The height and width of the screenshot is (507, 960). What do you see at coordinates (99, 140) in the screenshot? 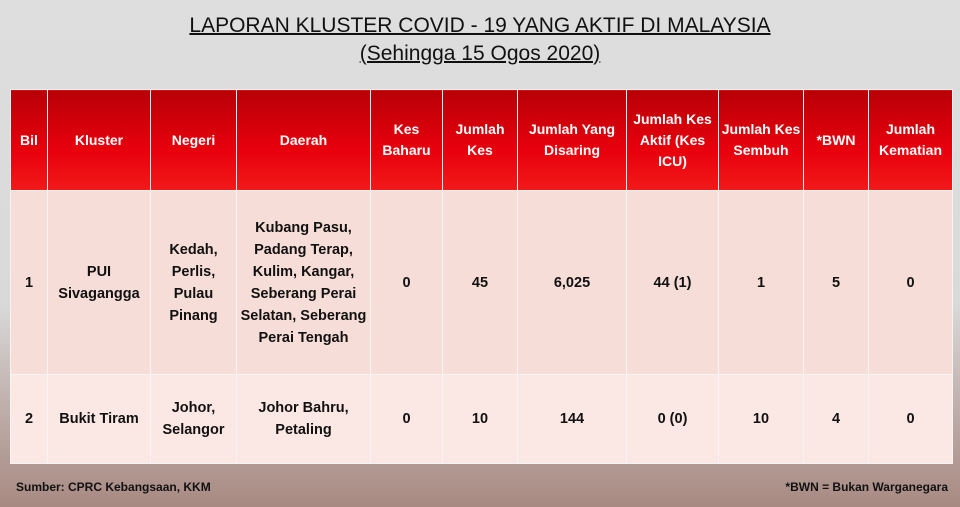
I see `header-kluster: Kluster` at bounding box center [99, 140].